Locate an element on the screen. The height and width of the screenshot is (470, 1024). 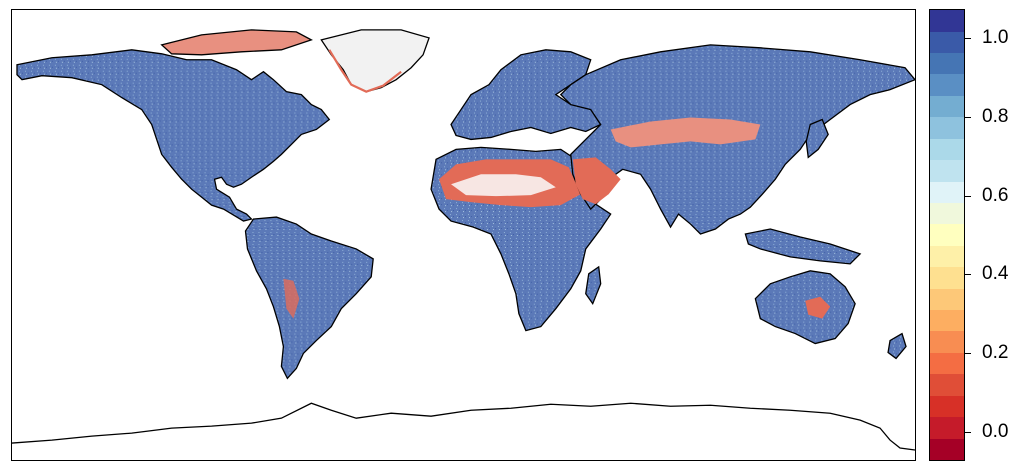
central-asia-deserts is located at coordinates (685, 132).